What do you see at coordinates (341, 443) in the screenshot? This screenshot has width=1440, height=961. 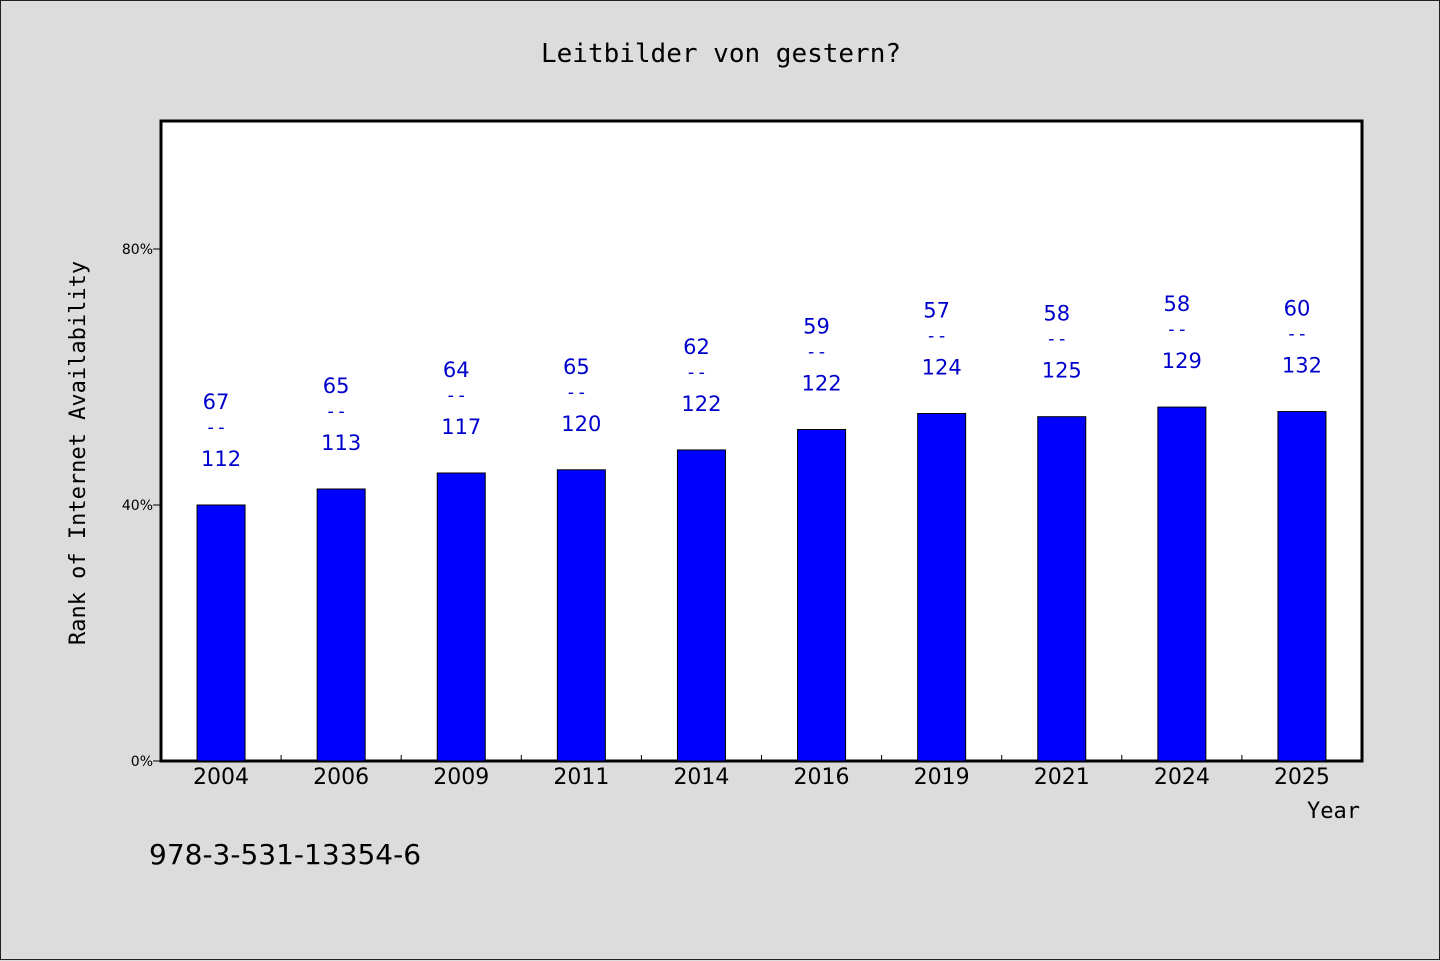 I see `bar-label-bottom: 113` at bounding box center [341, 443].